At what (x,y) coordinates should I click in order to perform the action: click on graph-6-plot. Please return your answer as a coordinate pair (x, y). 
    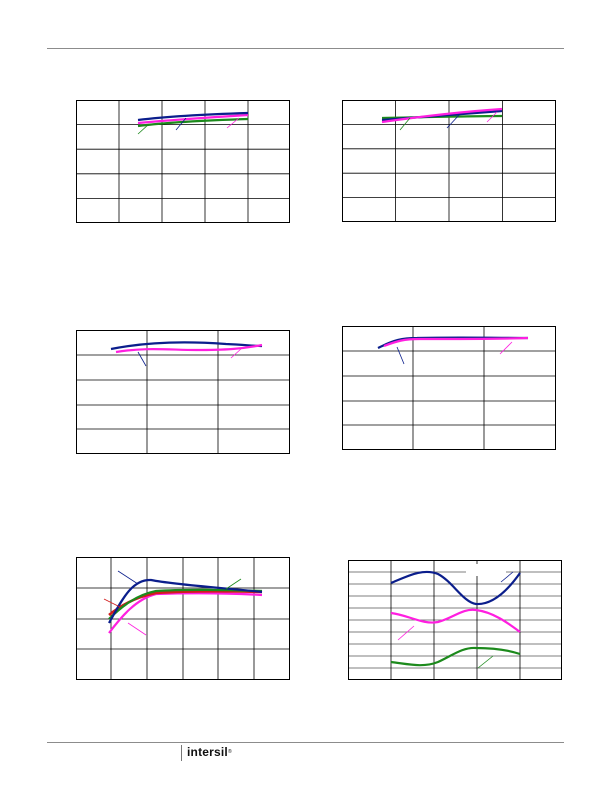
    Looking at the image, I should click on (455, 620).